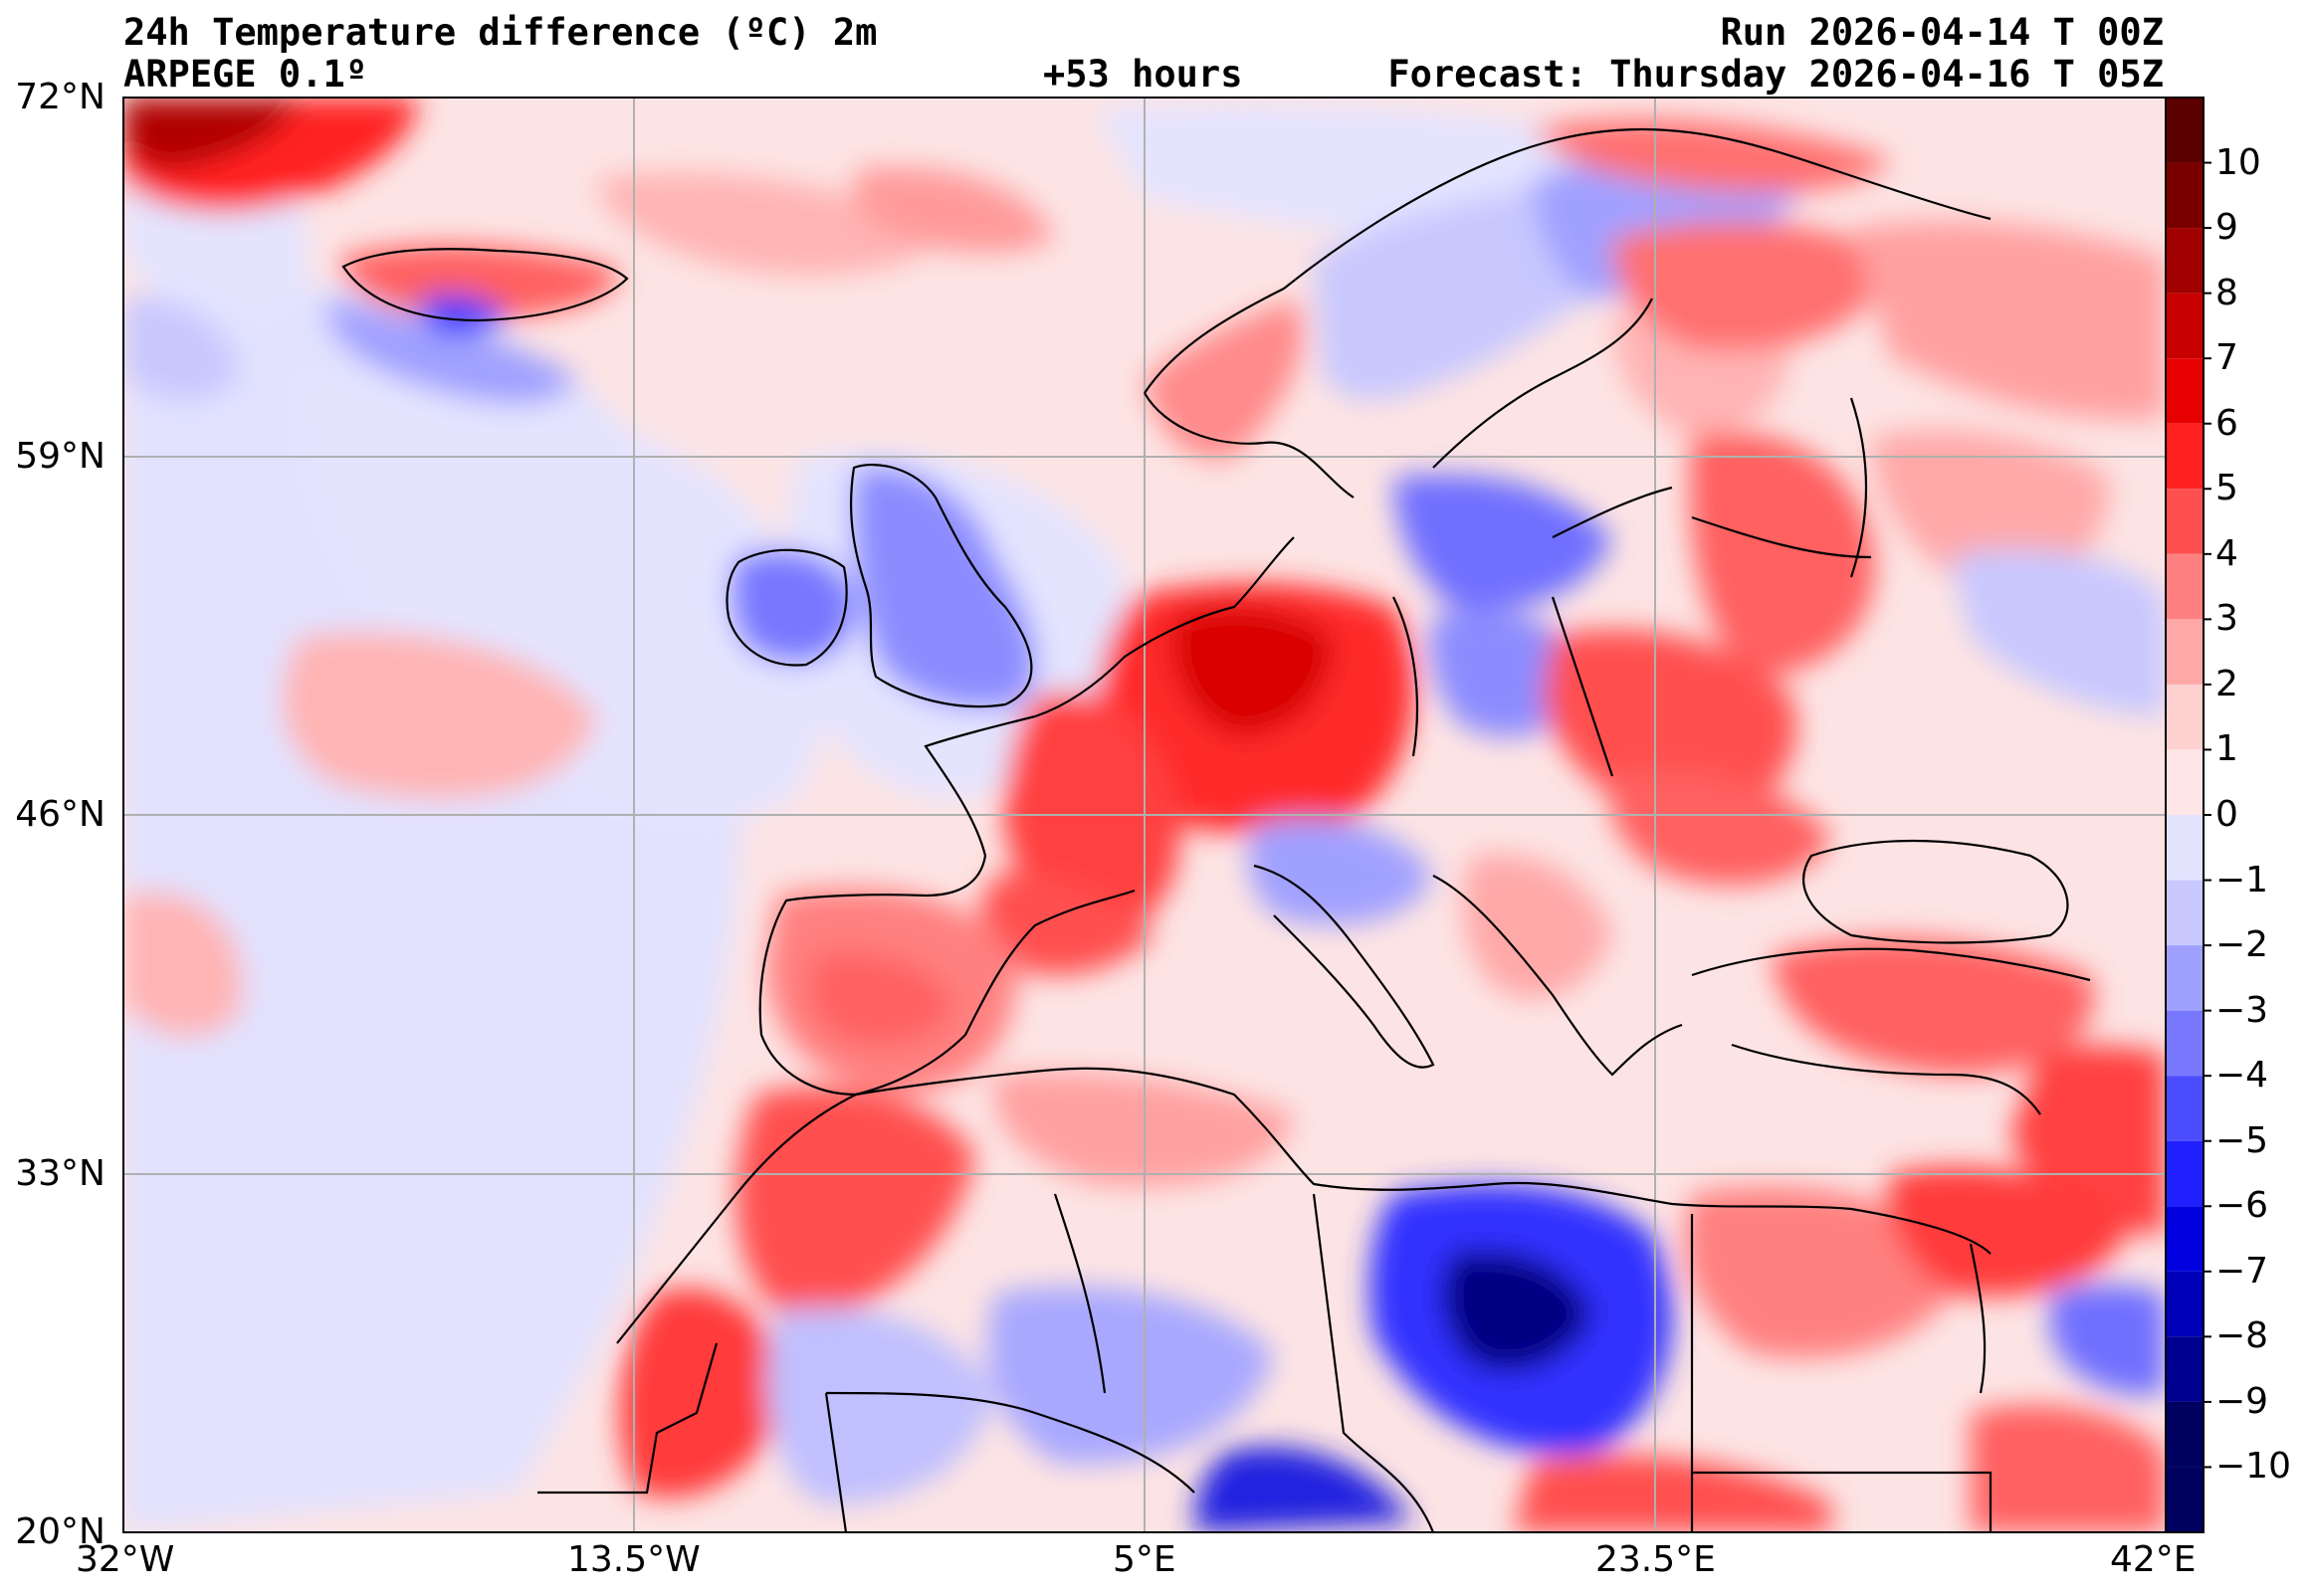 The height and width of the screenshot is (1596, 2309). What do you see at coordinates (2226, 358) in the screenshot?
I see `colorbar-label: 7` at bounding box center [2226, 358].